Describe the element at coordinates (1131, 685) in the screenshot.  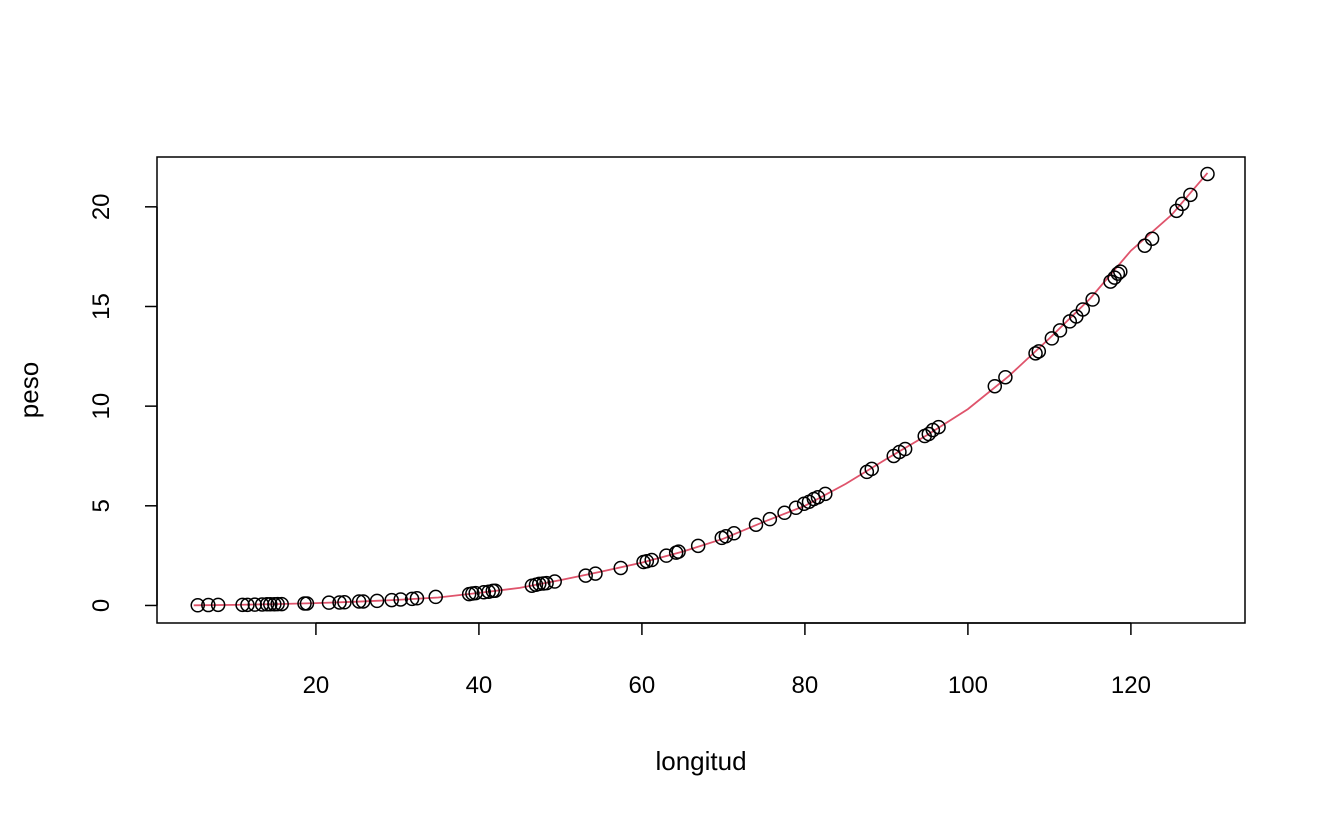
I see `x-tick-label: 120` at that location.